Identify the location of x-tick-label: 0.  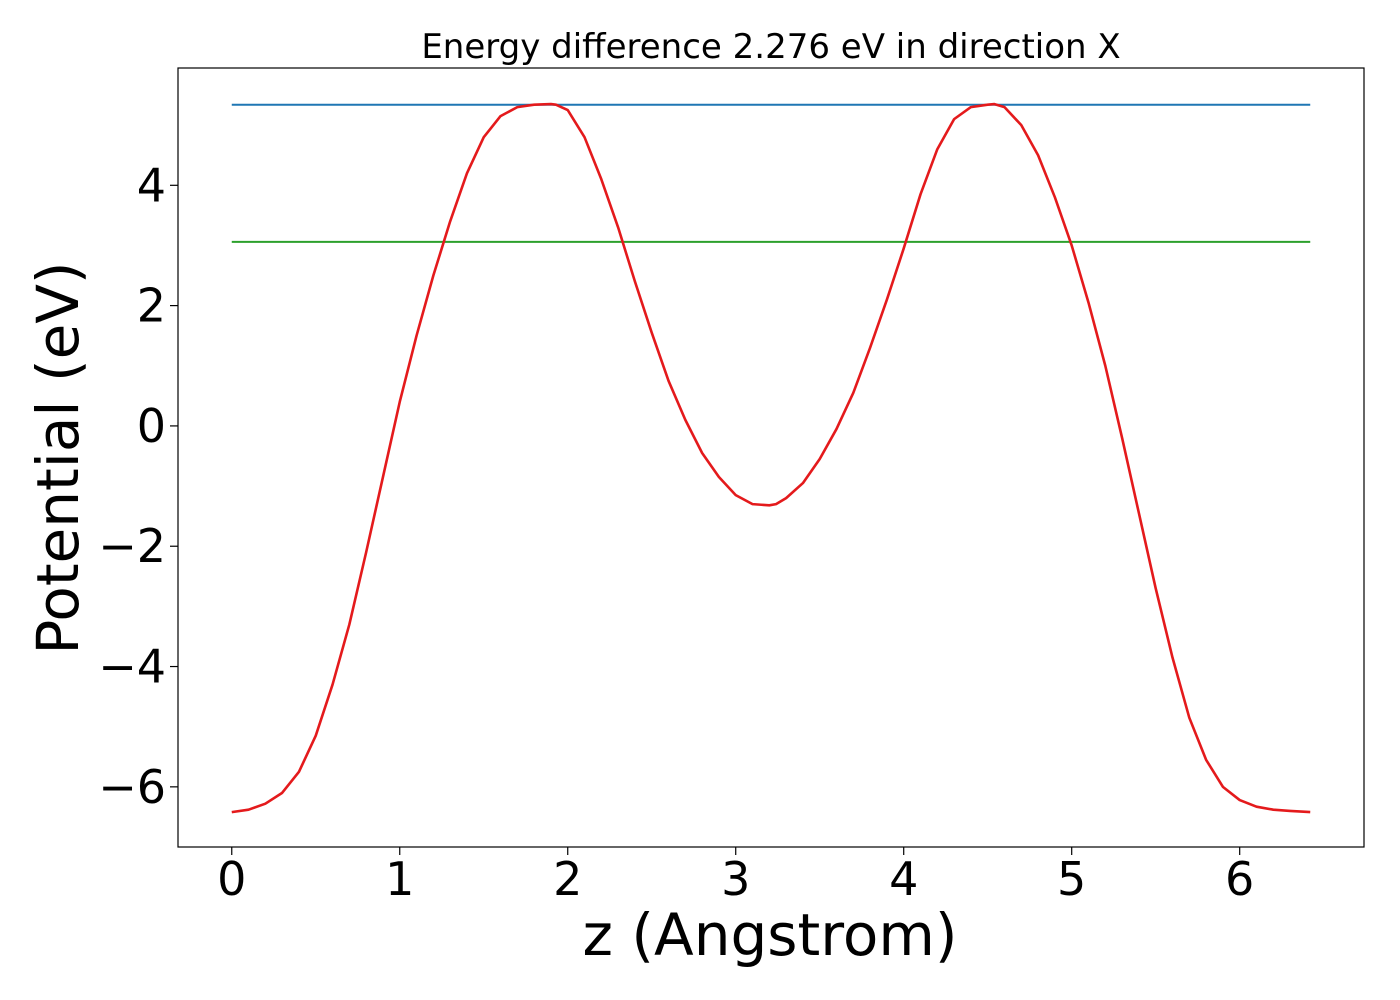
(231, 879).